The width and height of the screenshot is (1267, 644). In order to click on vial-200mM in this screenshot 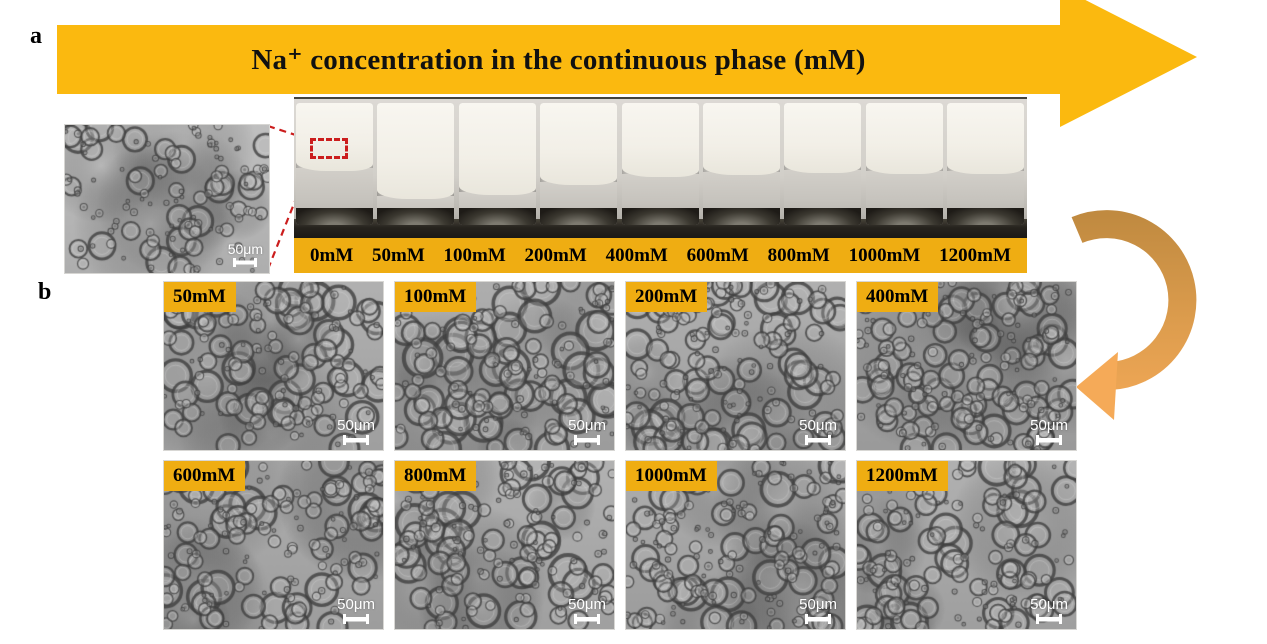, I will do `click(579, 164)`.